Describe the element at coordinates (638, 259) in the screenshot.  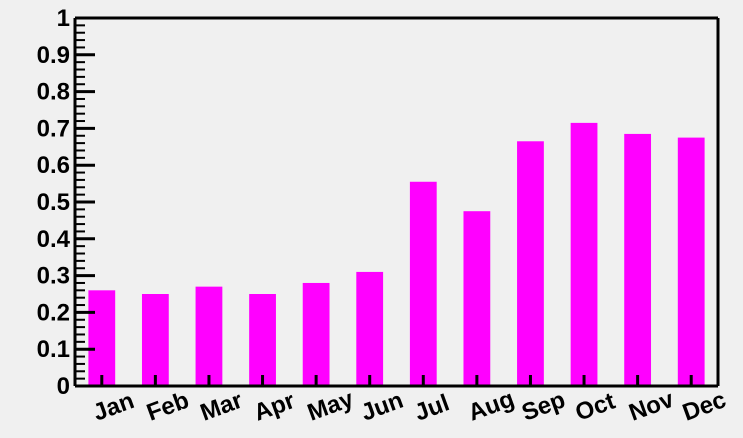
I see `bar-nov` at that location.